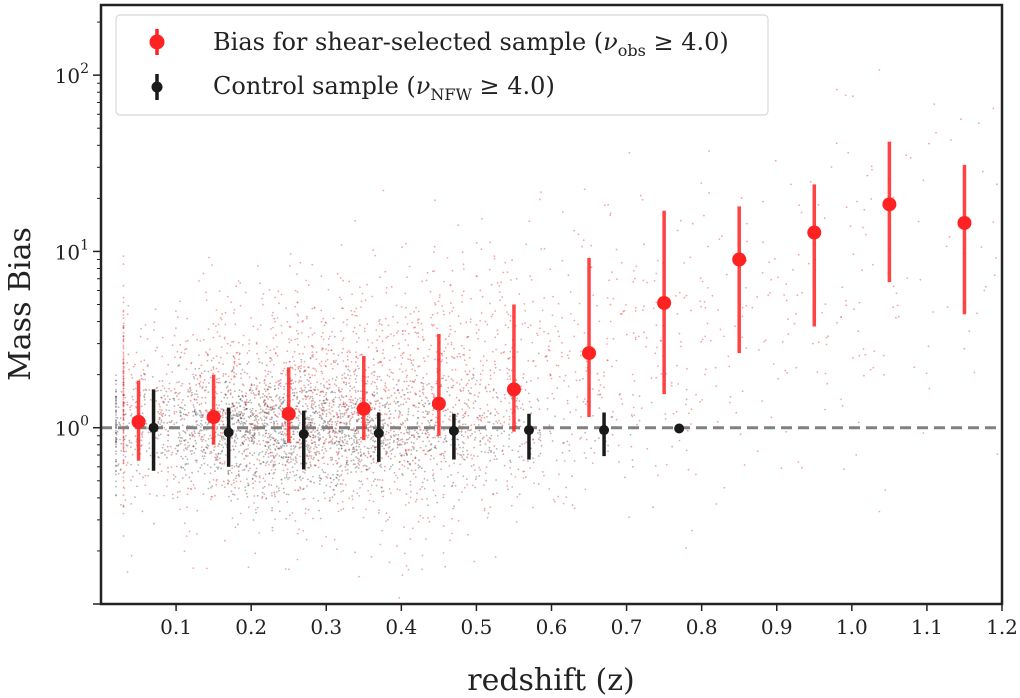  What do you see at coordinates (401, 627) in the screenshot?
I see `x-tick-label: 0.4` at bounding box center [401, 627].